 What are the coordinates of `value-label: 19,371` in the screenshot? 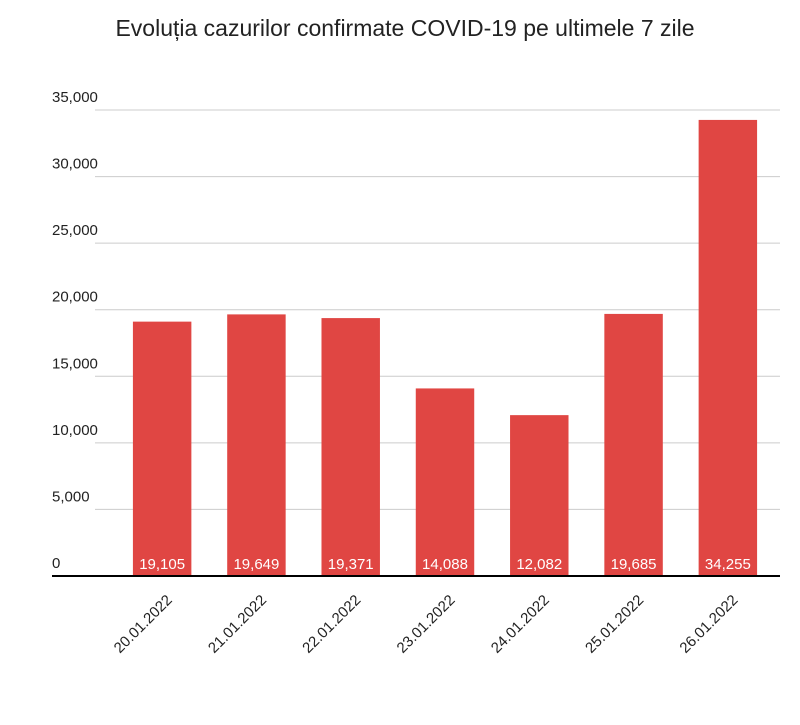 It's located at (351, 564).